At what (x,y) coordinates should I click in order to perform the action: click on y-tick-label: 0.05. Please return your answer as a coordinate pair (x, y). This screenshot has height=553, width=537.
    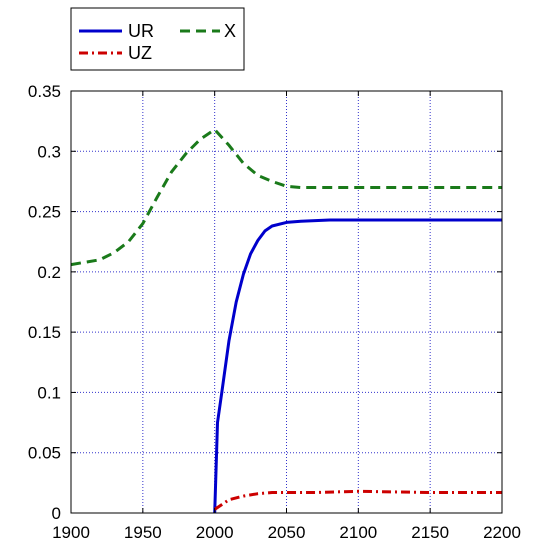
    Looking at the image, I should click on (44, 453).